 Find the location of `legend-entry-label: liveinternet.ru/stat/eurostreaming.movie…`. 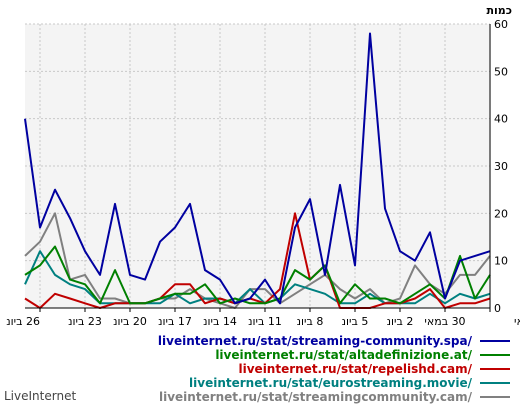

legend-entry-label: liveinternet.ru/stat/eurostreaming.movie… is located at coordinates (331, 383).